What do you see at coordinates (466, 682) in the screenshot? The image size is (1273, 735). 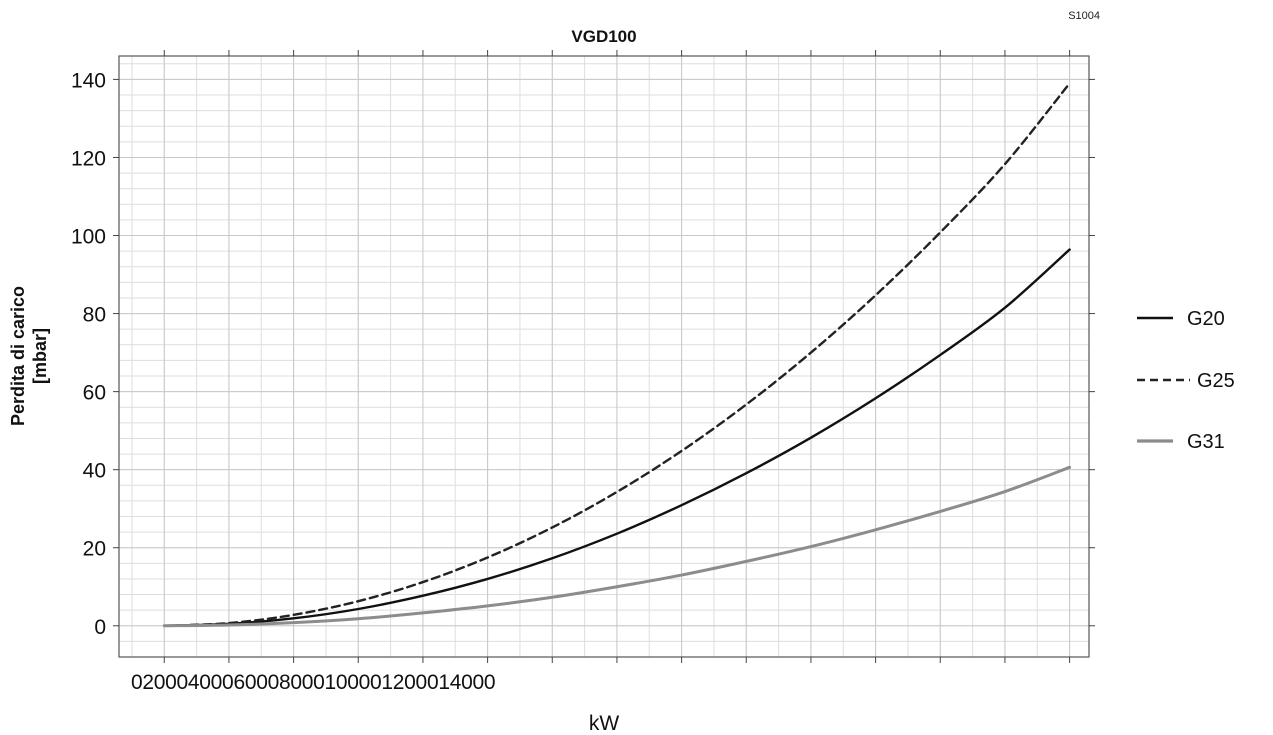 I see `x-tick-label: 14000` at bounding box center [466, 682].